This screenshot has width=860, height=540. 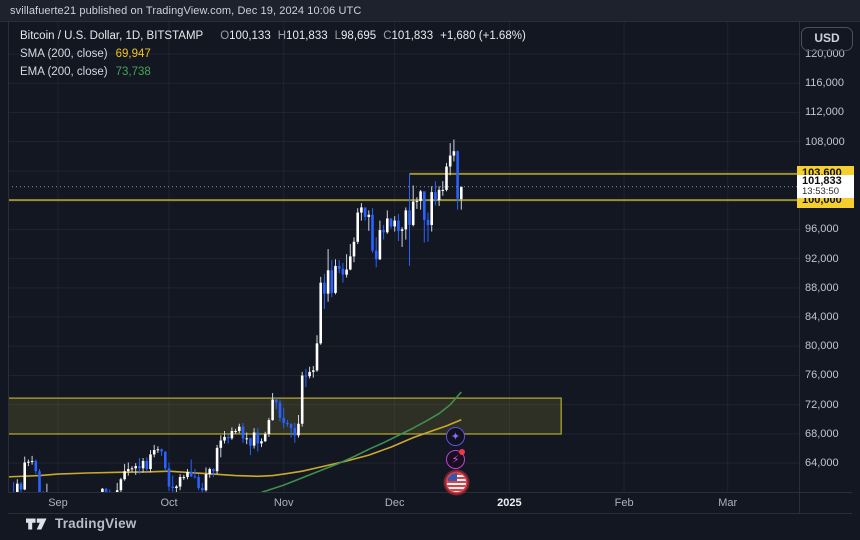 What do you see at coordinates (822, 463) in the screenshot?
I see `price-tick: 64,000` at bounding box center [822, 463].